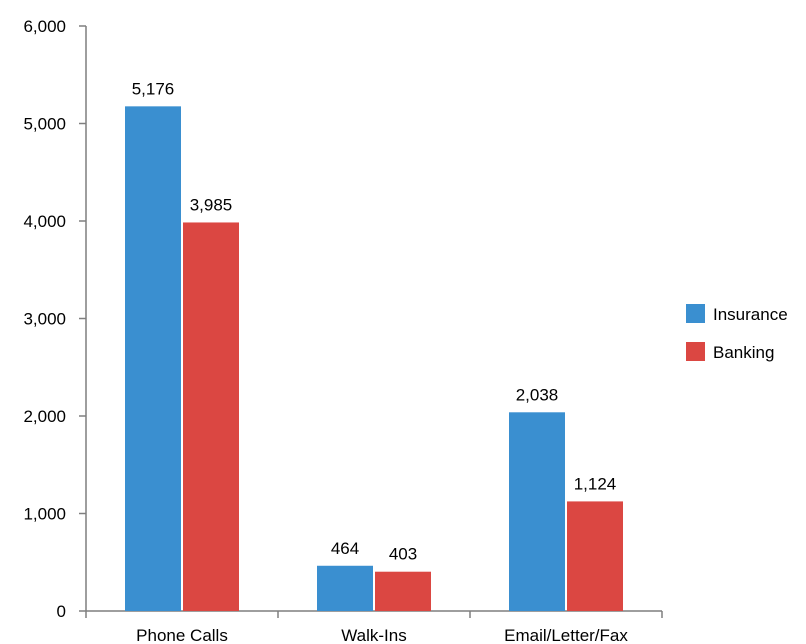  What do you see at coordinates (44, 319) in the screenshot?
I see `y-tick-label: 3,000` at bounding box center [44, 319].